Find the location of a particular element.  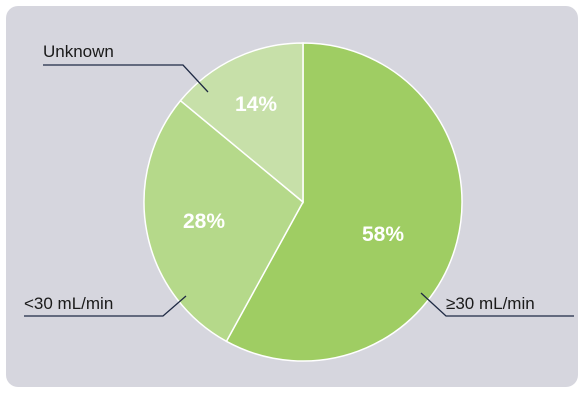

slice-value-label-0: 58% is located at coordinates (383, 234).